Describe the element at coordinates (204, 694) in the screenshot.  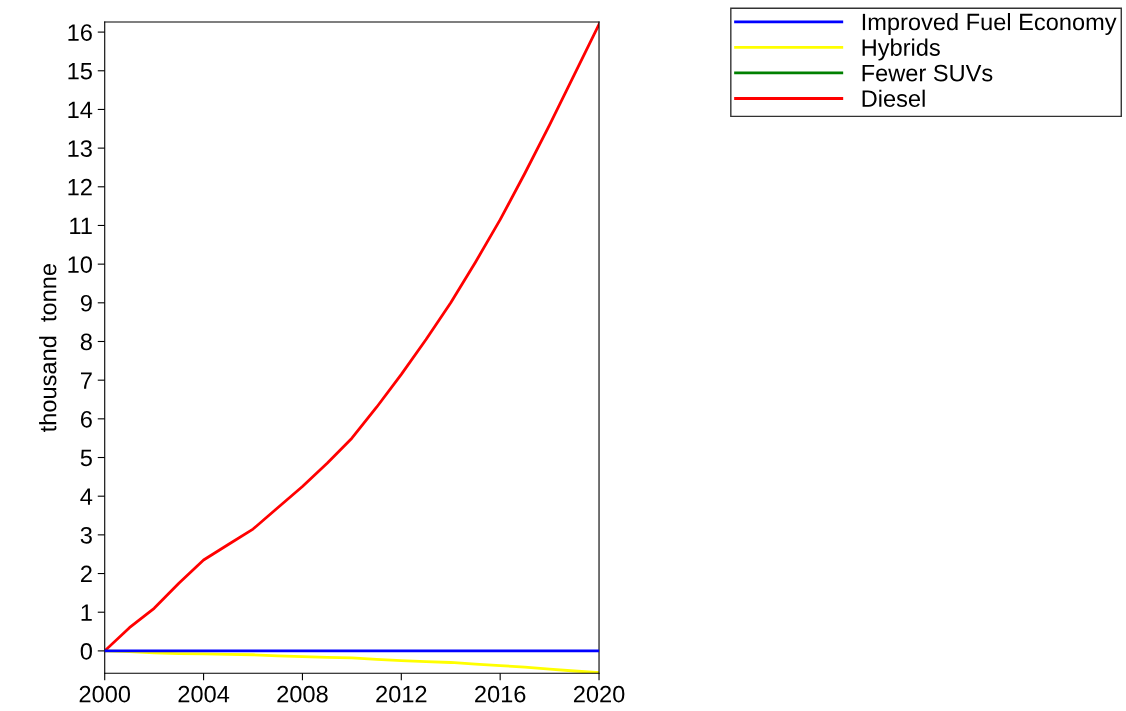
I see `x-tick-label: 2004` at that location.